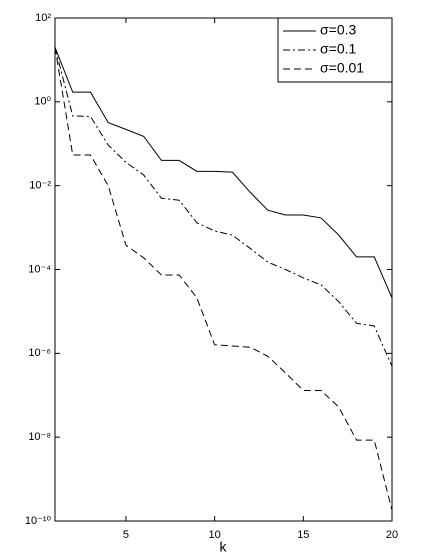 The width and height of the screenshot is (433, 555). Describe the element at coordinates (338, 30) in the screenshot. I see `legend-label: σ=0.3` at that location.